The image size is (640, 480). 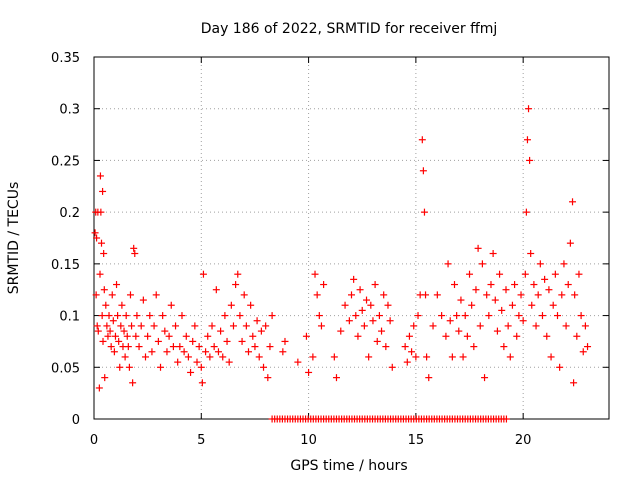 What do you see at coordinates (506, 419) in the screenshot?
I see `zero-level-point` at bounding box center [506, 419].